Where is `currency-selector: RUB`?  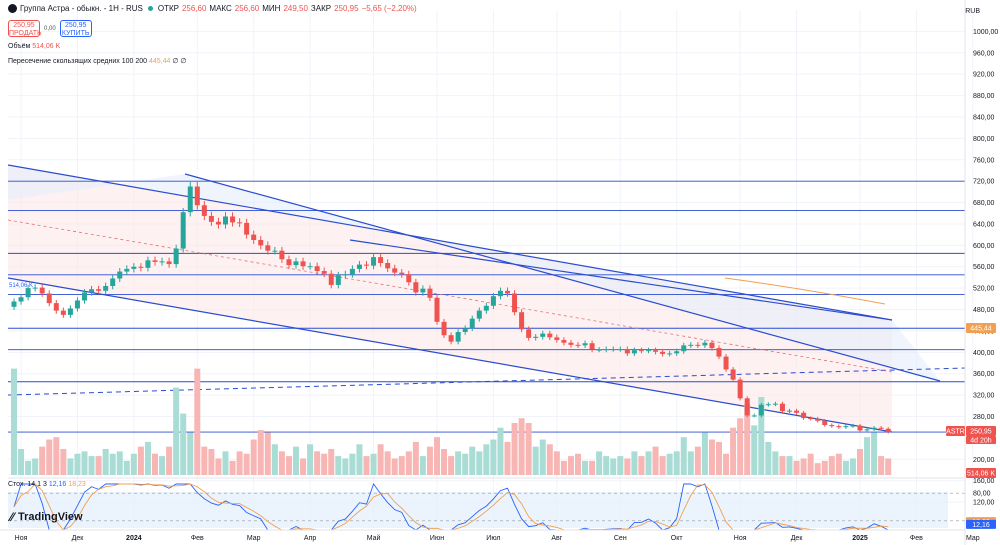
currency-selector: RUB is located at coordinates (972, 11).